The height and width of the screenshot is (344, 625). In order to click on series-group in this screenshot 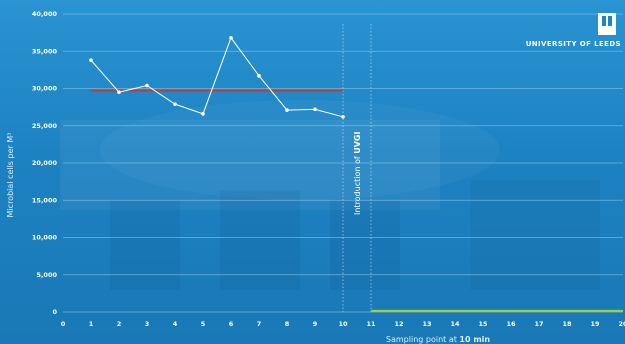, I will do `click(217, 77)`.